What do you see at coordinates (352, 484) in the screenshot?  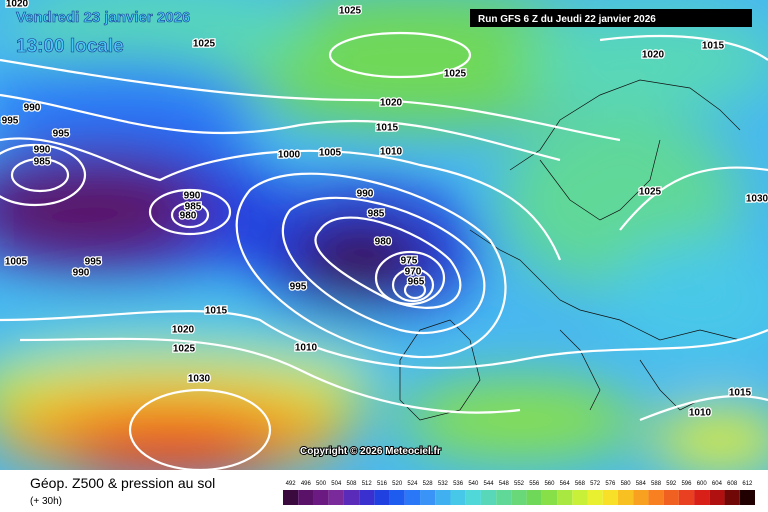 I see `scale-label: 508` at bounding box center [352, 484].